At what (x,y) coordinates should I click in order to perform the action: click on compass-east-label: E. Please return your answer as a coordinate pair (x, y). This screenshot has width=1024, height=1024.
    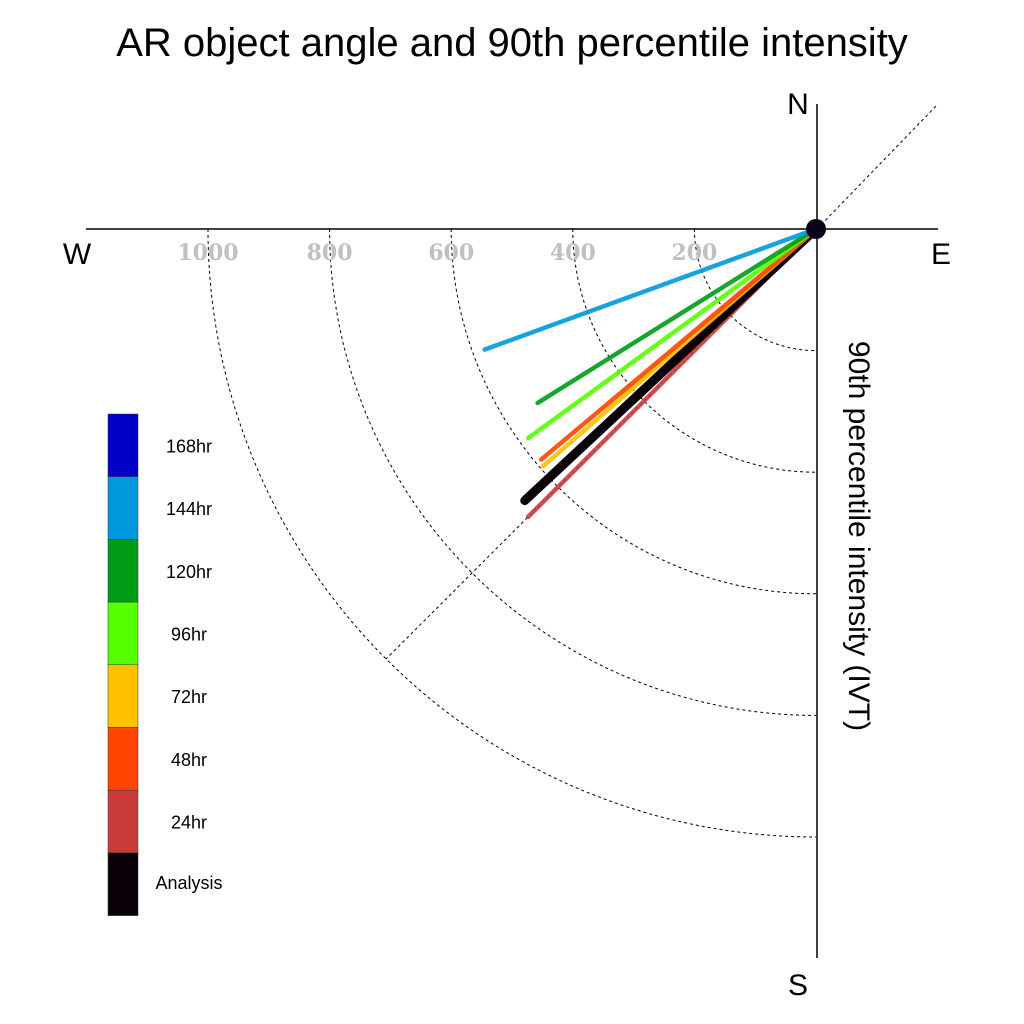
    Looking at the image, I should click on (941, 254).